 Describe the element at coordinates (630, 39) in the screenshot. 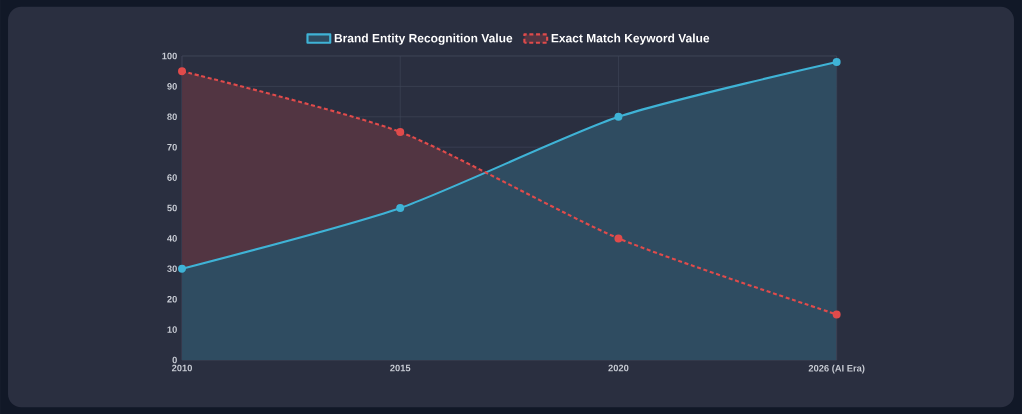

I see `legend-label: Exact Match Keyword Value` at that location.